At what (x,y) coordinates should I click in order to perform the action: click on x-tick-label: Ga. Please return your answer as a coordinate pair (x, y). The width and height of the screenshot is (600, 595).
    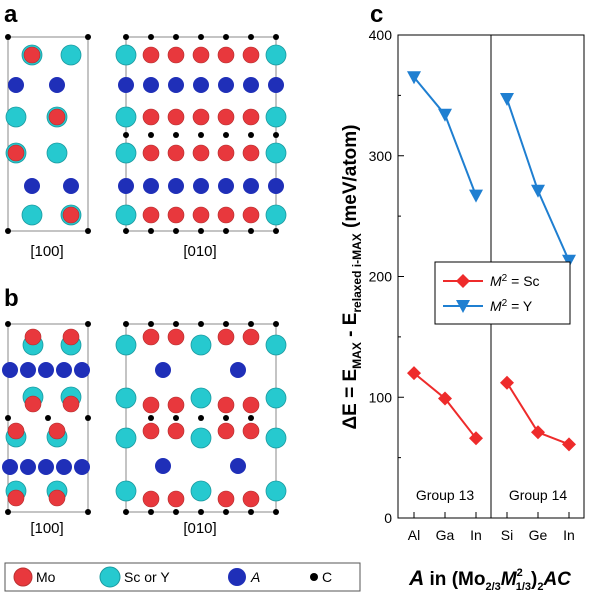
    Looking at the image, I should click on (445, 535).